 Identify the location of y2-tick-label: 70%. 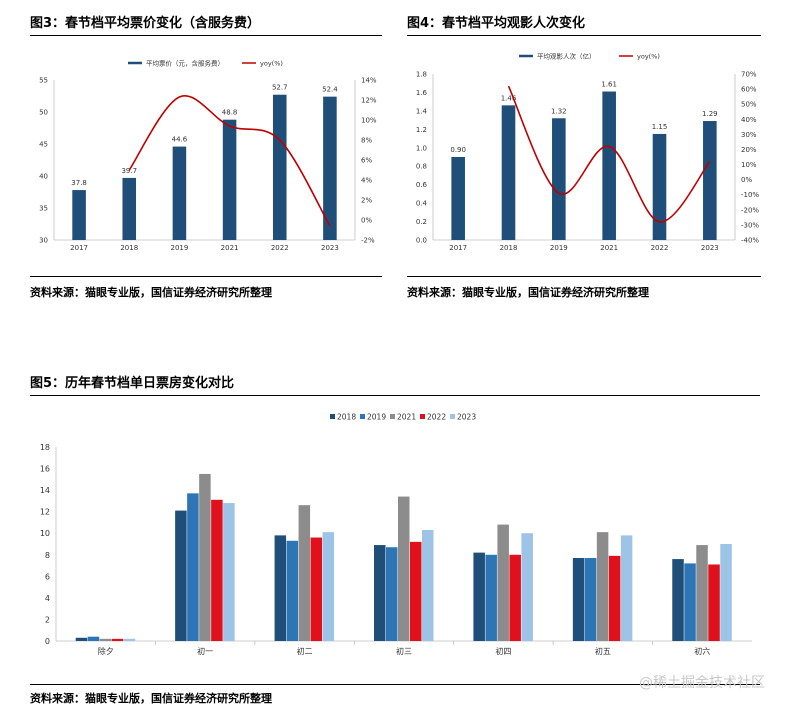
(749, 75).